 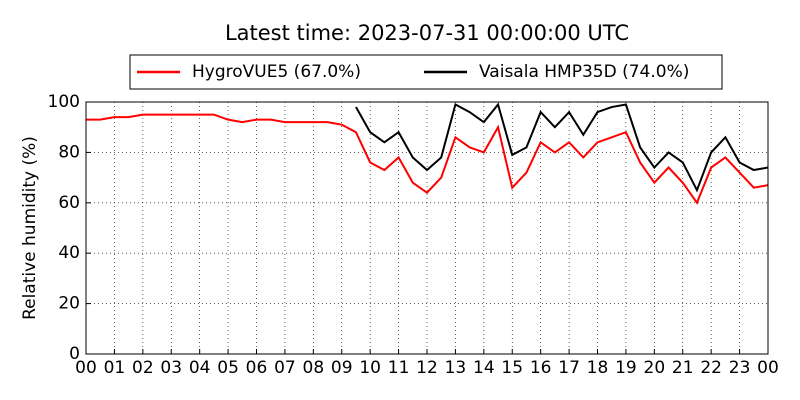 What do you see at coordinates (115, 368) in the screenshot?
I see `x-tick-label: 01` at bounding box center [115, 368].